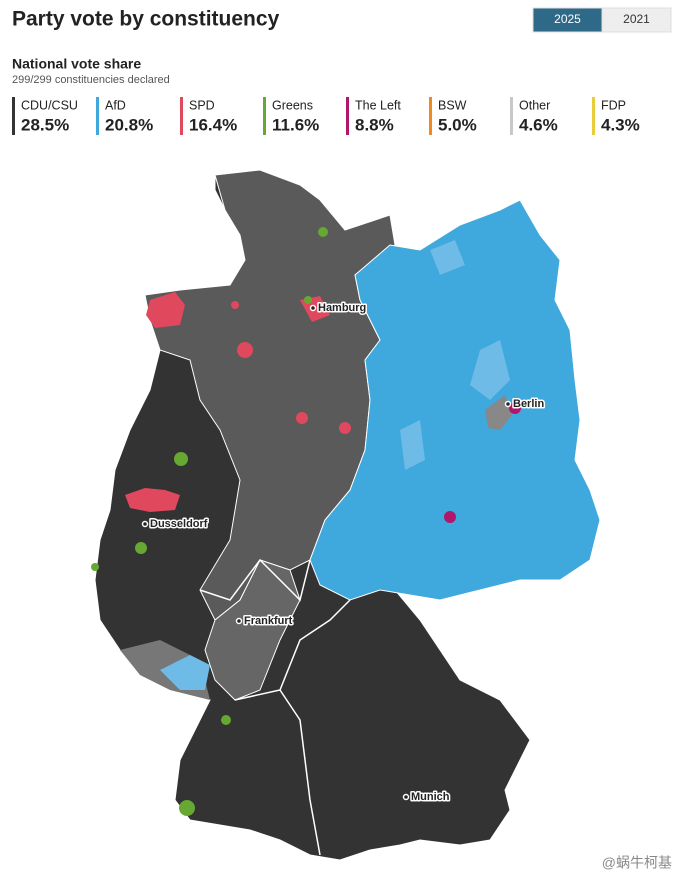 Image resolution: width=684 pixels, height=882 pixels. What do you see at coordinates (620, 124) in the screenshot?
I see `legend-share: 4.3%` at bounding box center [620, 124].